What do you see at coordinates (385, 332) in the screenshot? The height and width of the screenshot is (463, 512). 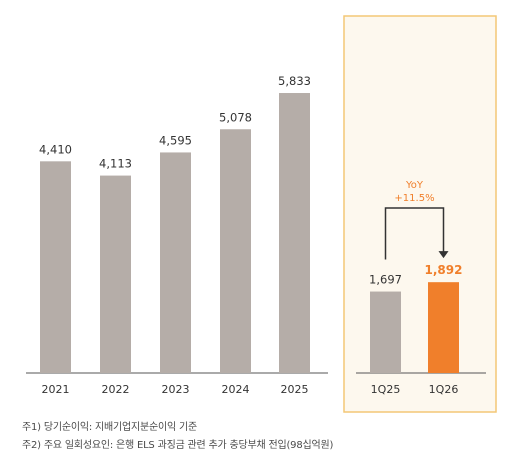 I see `bar-1Q25` at bounding box center [385, 332].